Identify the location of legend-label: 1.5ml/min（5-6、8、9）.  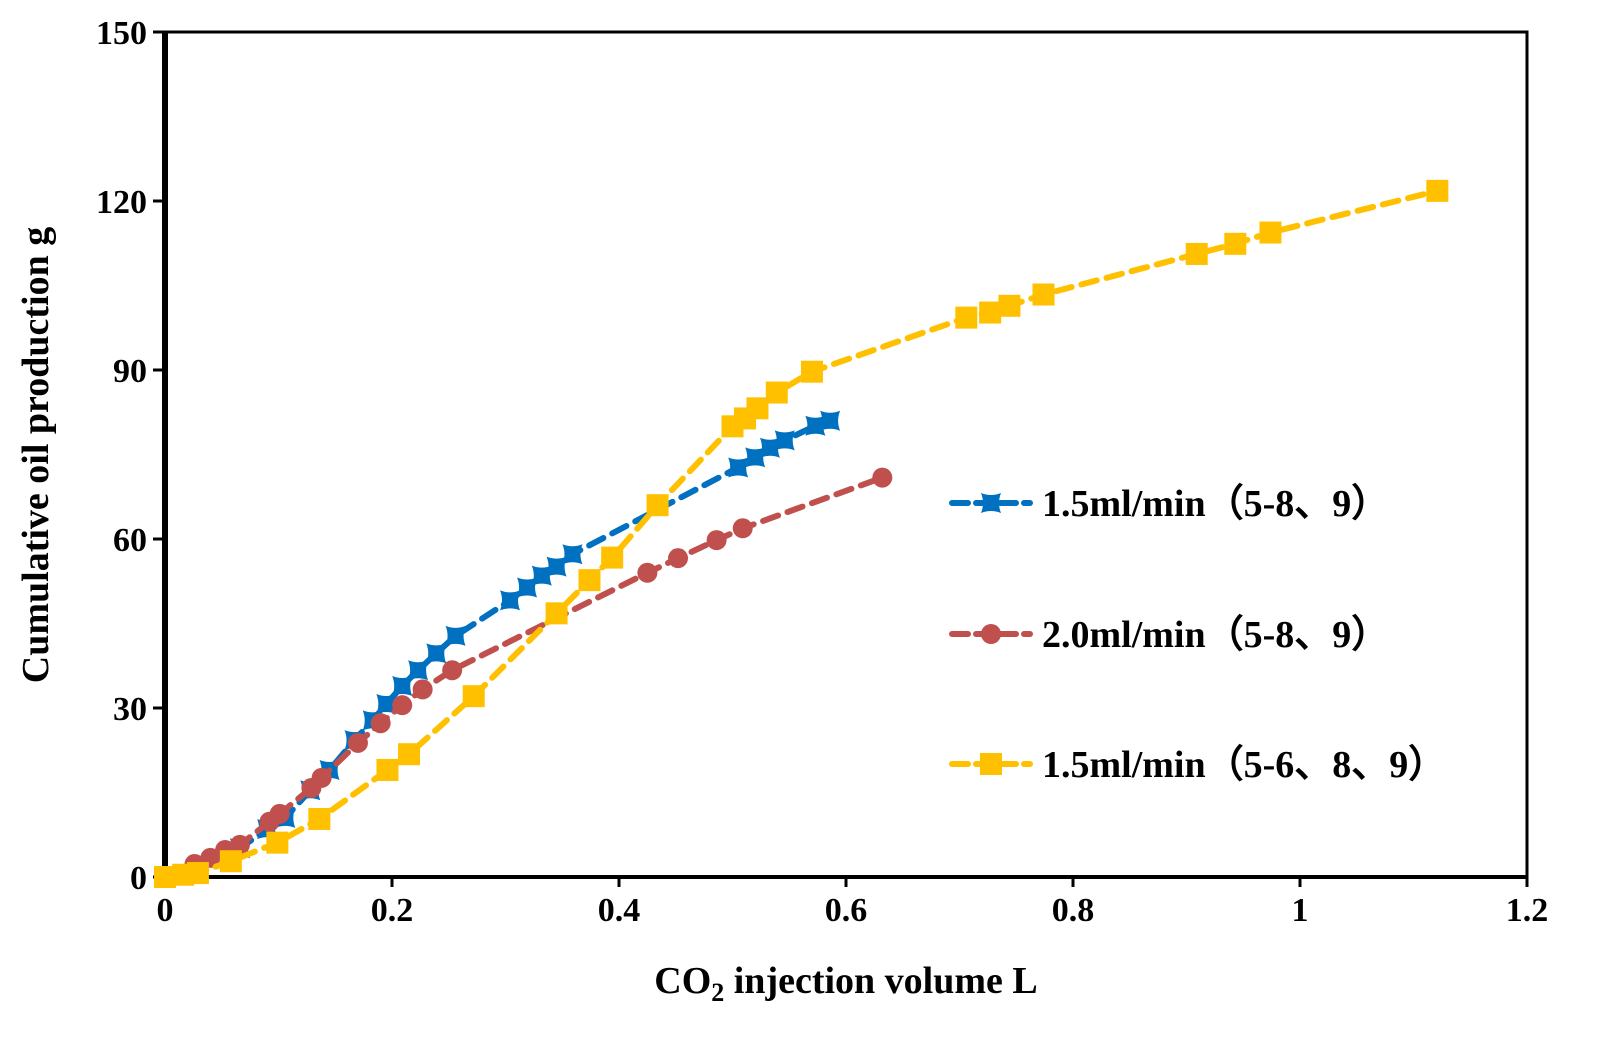
(1244, 765).